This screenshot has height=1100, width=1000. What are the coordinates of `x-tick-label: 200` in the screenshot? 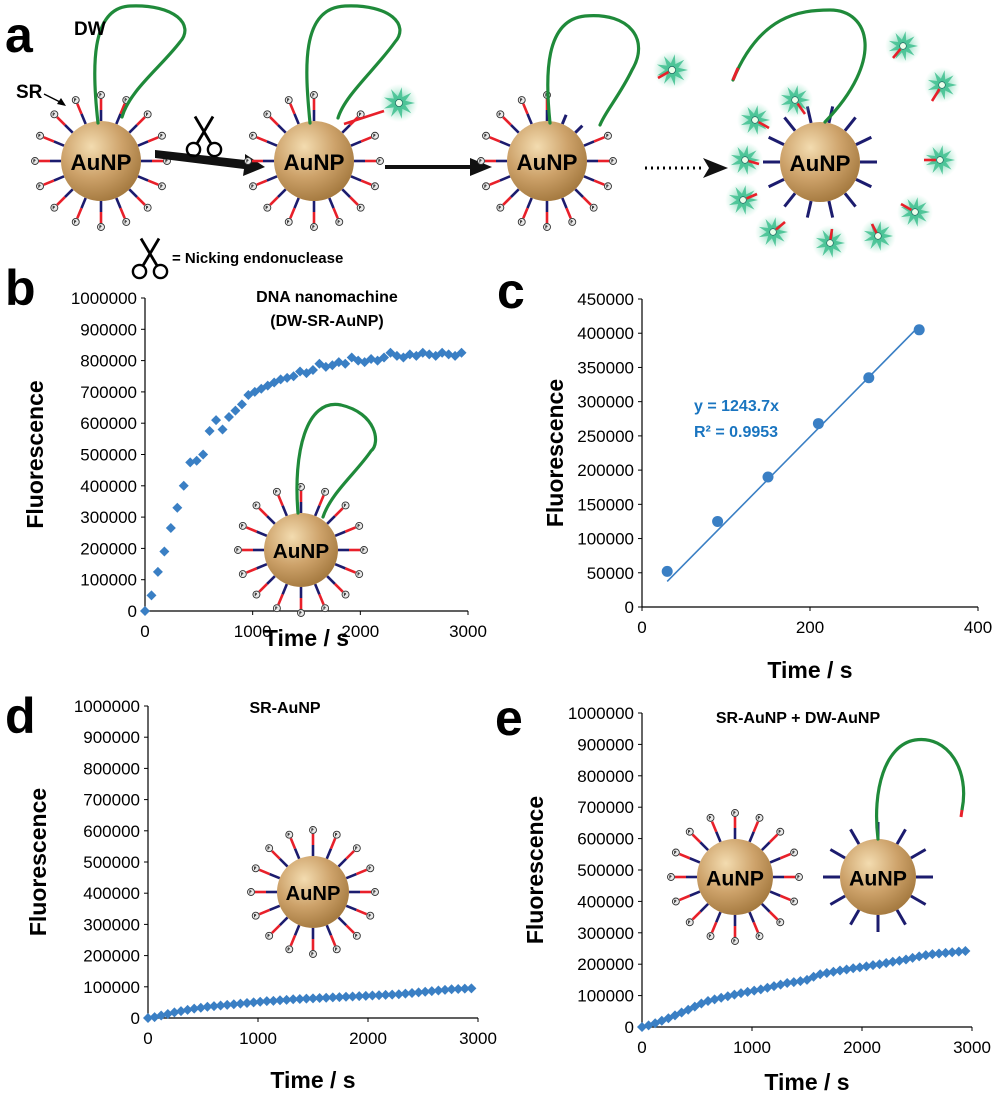 It's located at (810, 627).